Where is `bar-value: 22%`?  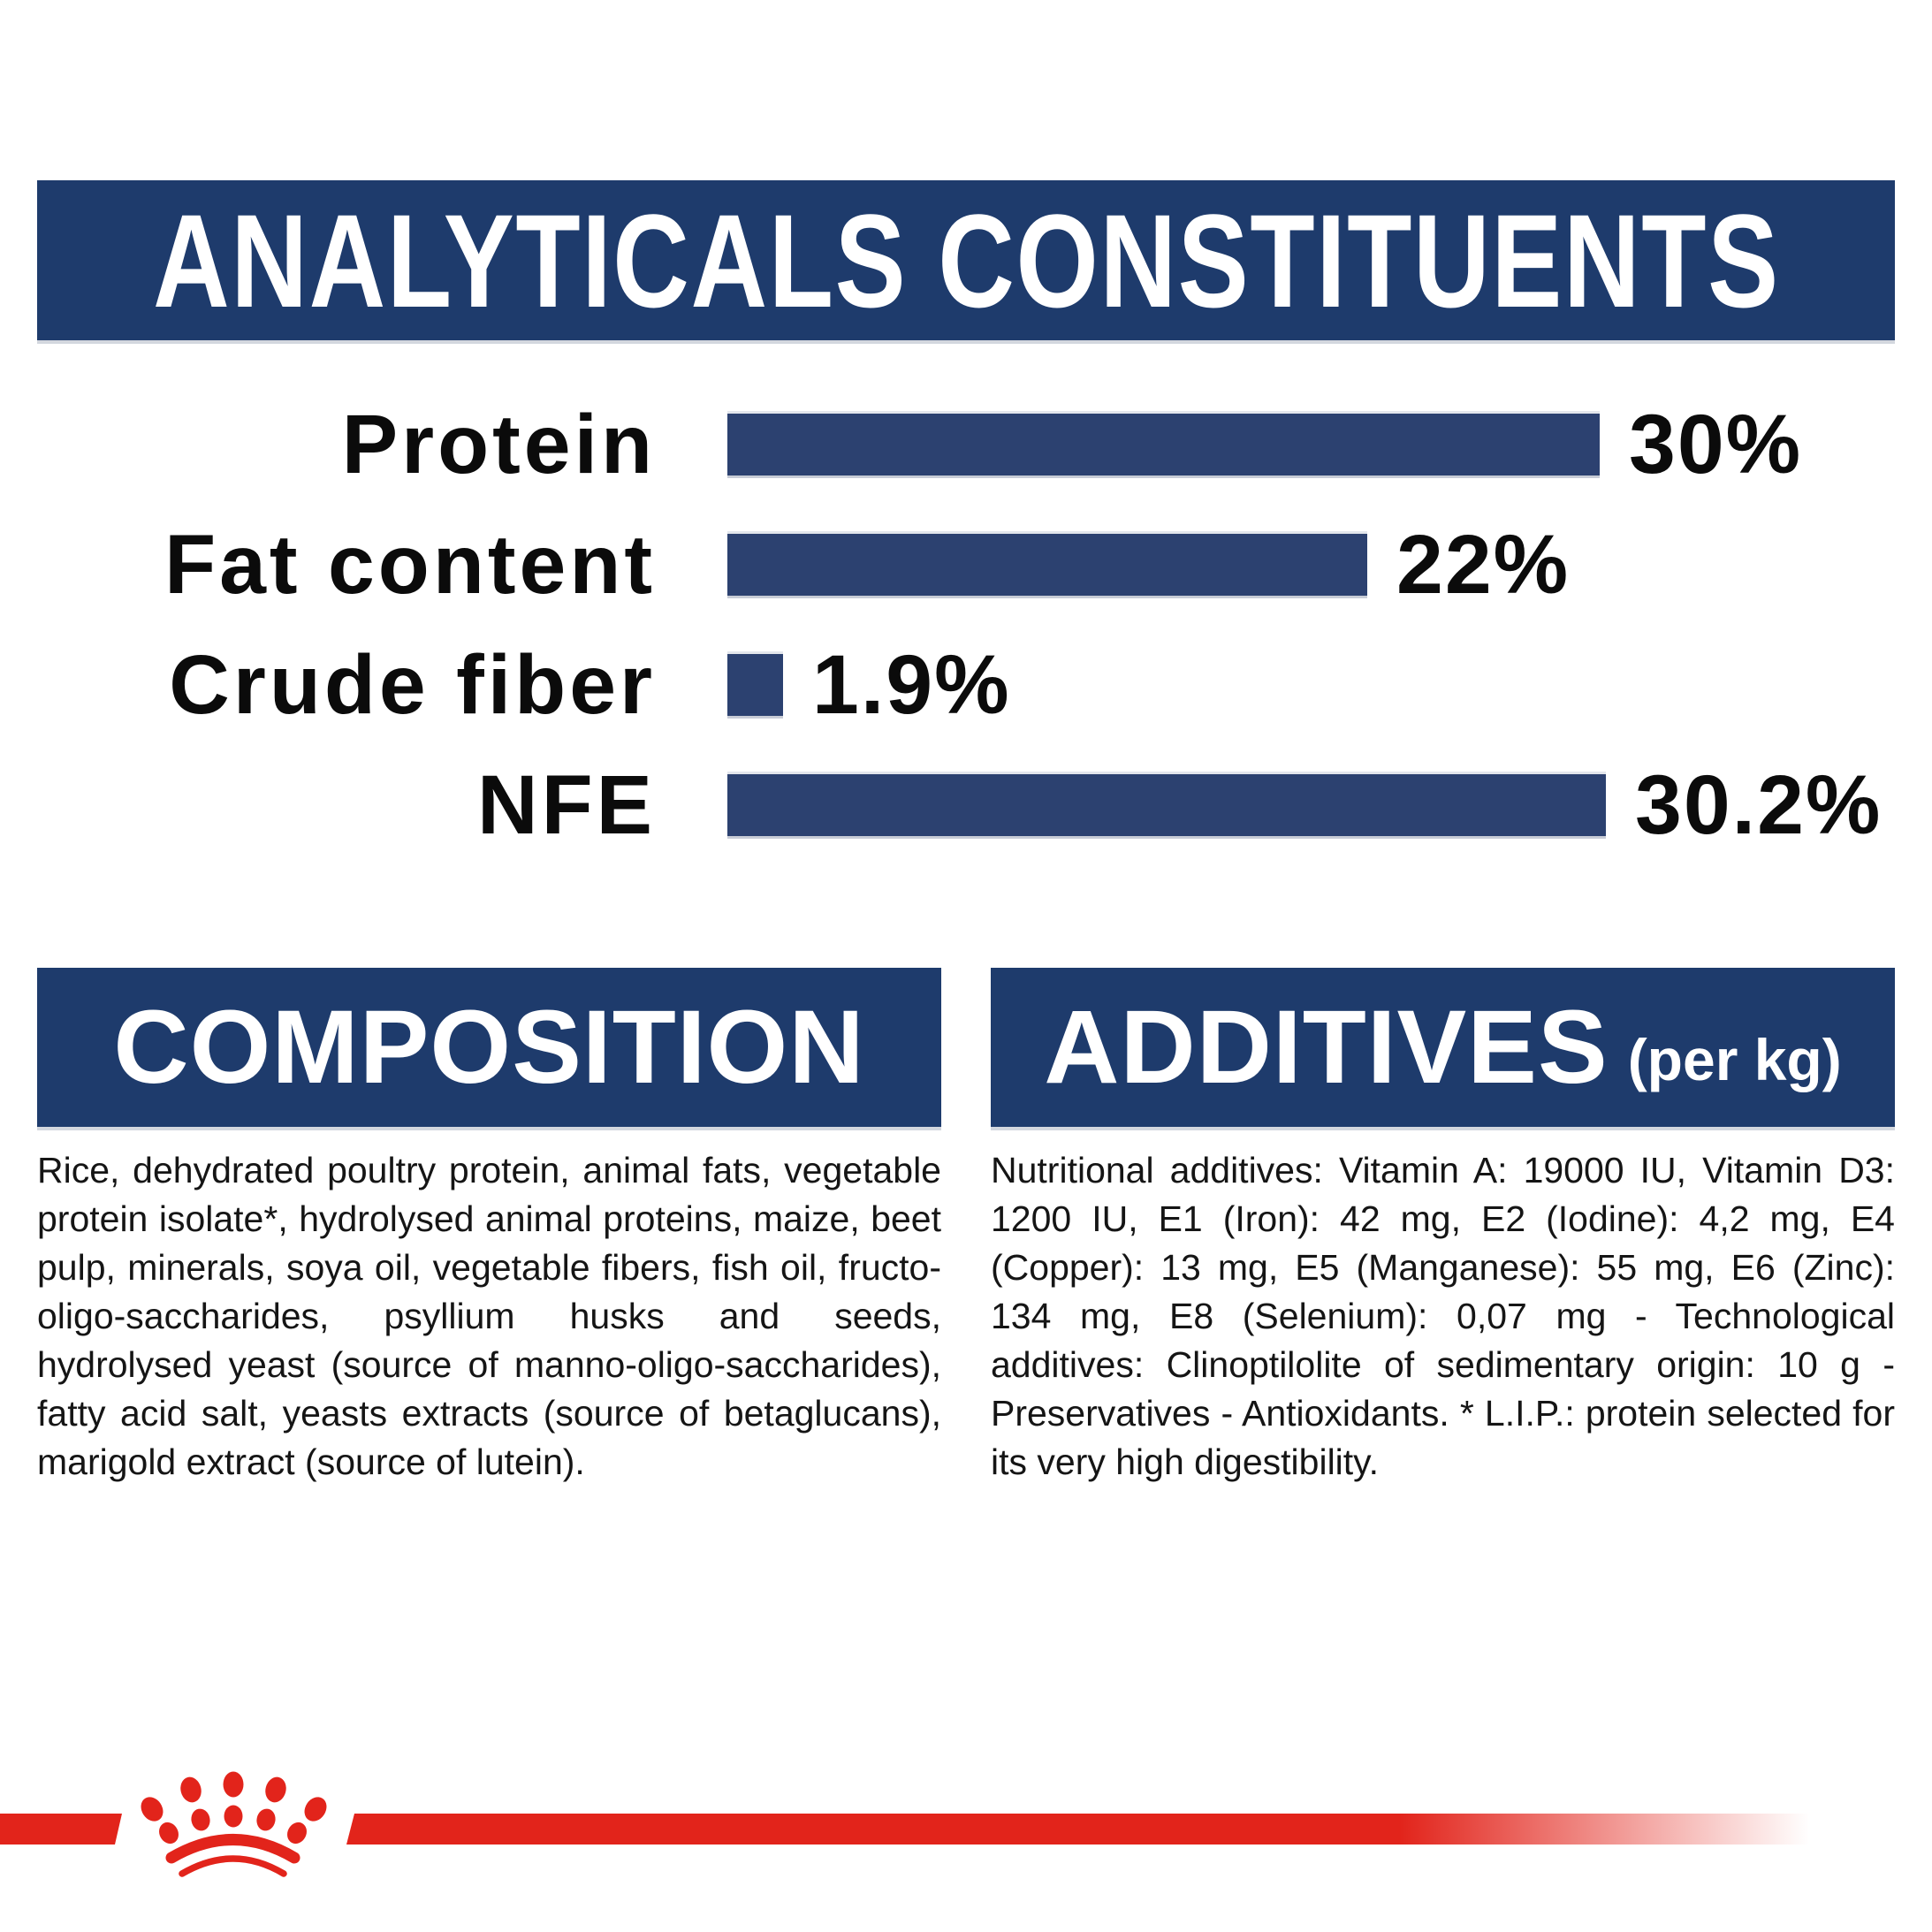
bar-value: 22% is located at coordinates (1484, 565).